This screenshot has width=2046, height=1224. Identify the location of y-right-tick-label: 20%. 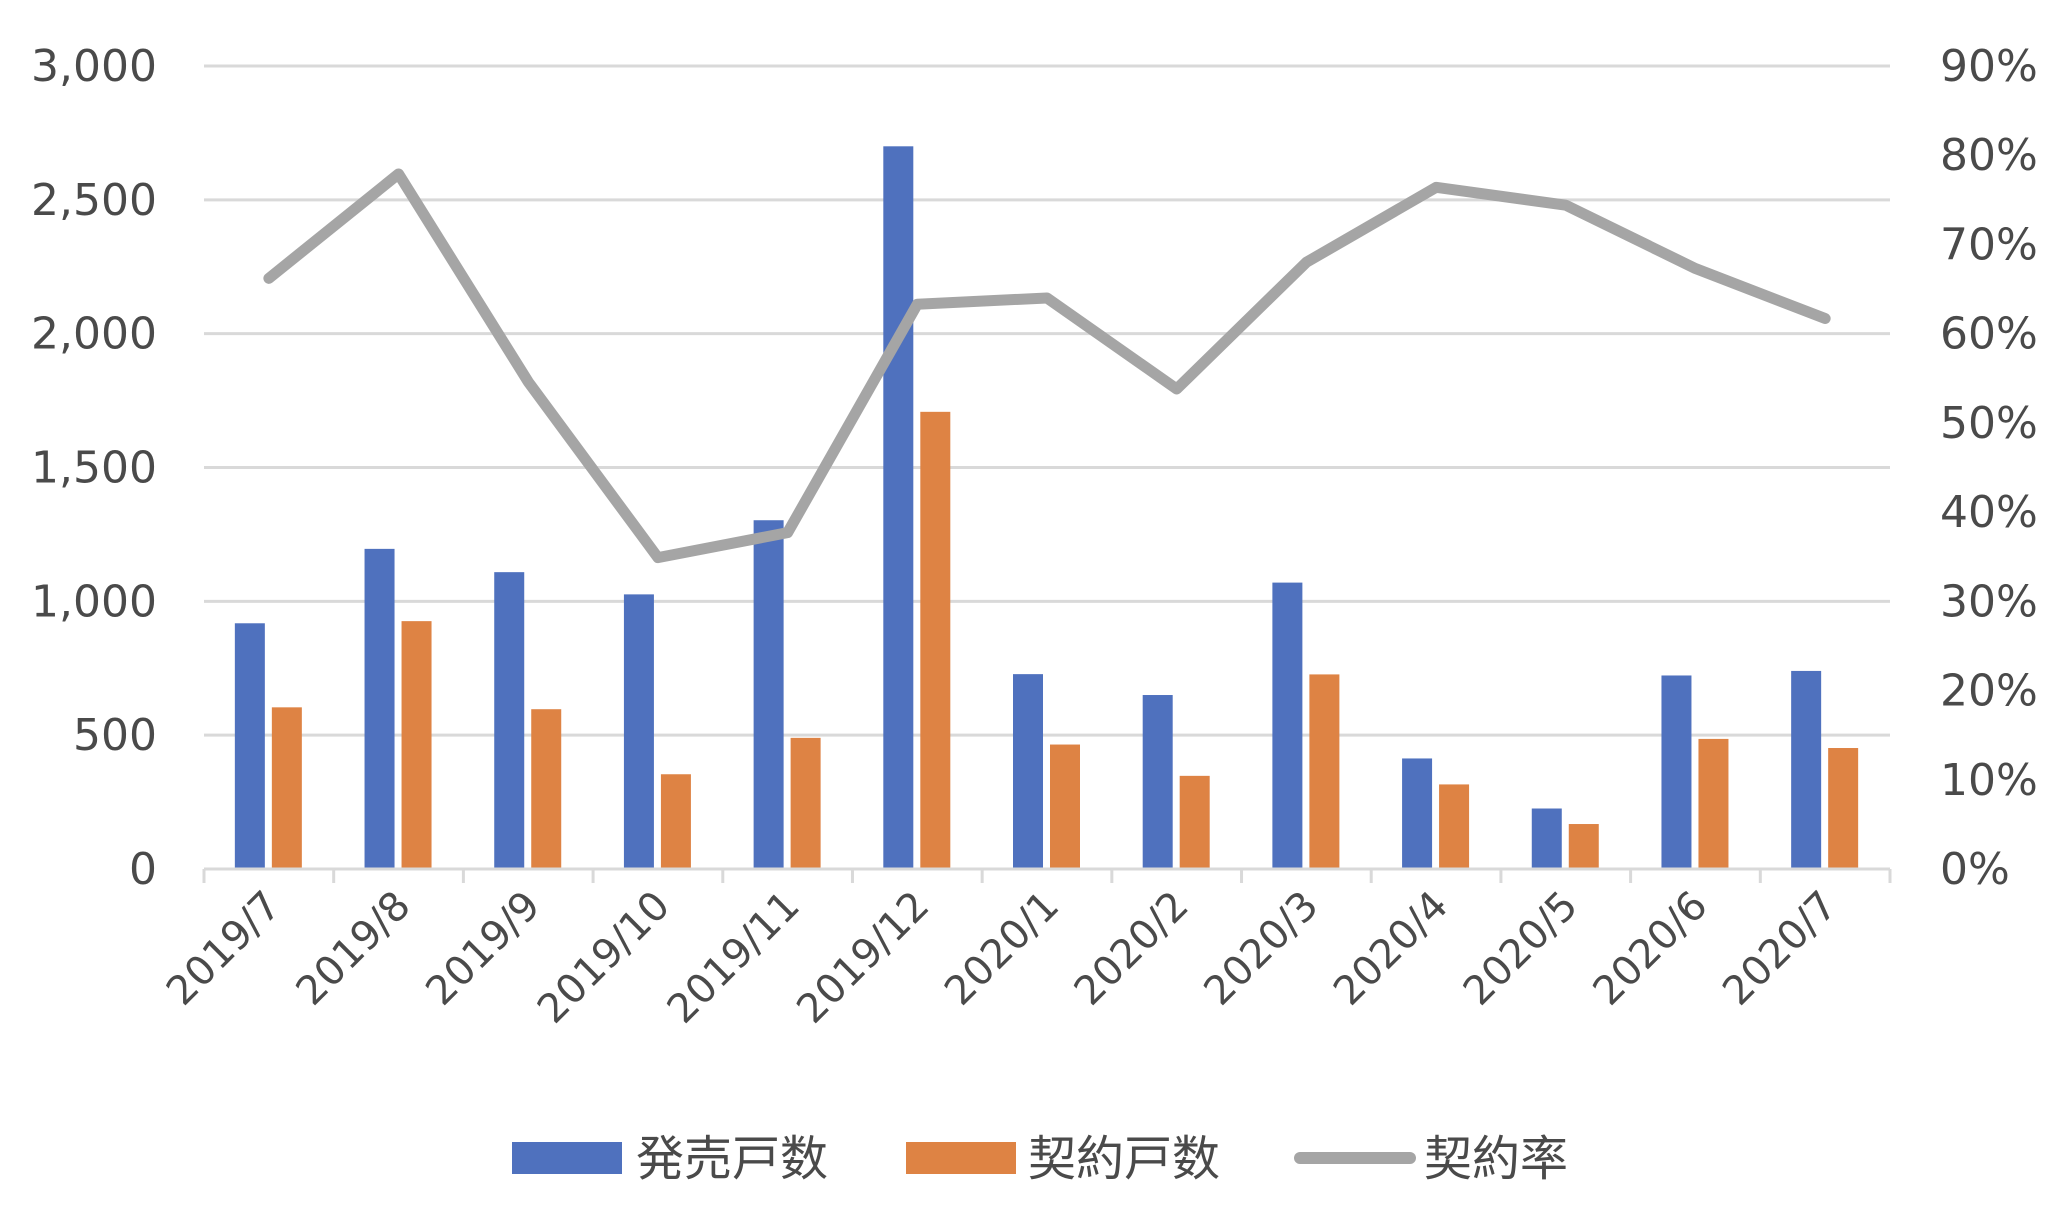
(1989, 691).